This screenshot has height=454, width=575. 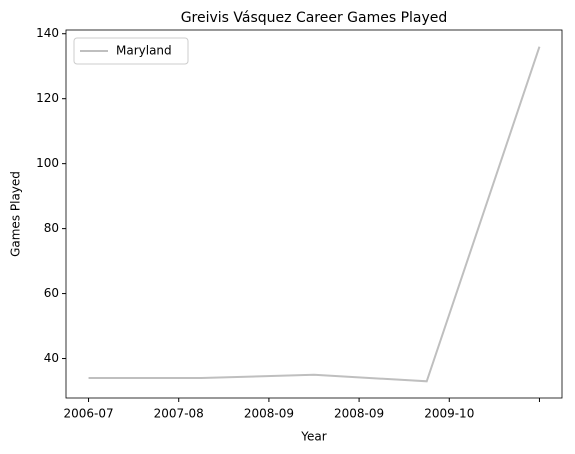 What do you see at coordinates (179, 414) in the screenshot?
I see `x-tick-label: 2007-08` at bounding box center [179, 414].